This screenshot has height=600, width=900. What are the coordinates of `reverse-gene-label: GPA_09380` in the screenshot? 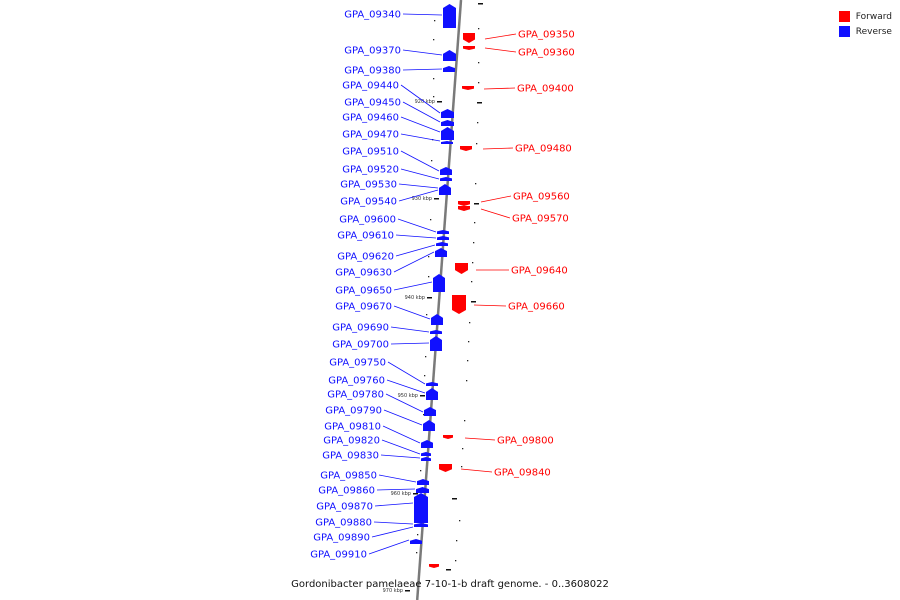 It's located at (372, 71).